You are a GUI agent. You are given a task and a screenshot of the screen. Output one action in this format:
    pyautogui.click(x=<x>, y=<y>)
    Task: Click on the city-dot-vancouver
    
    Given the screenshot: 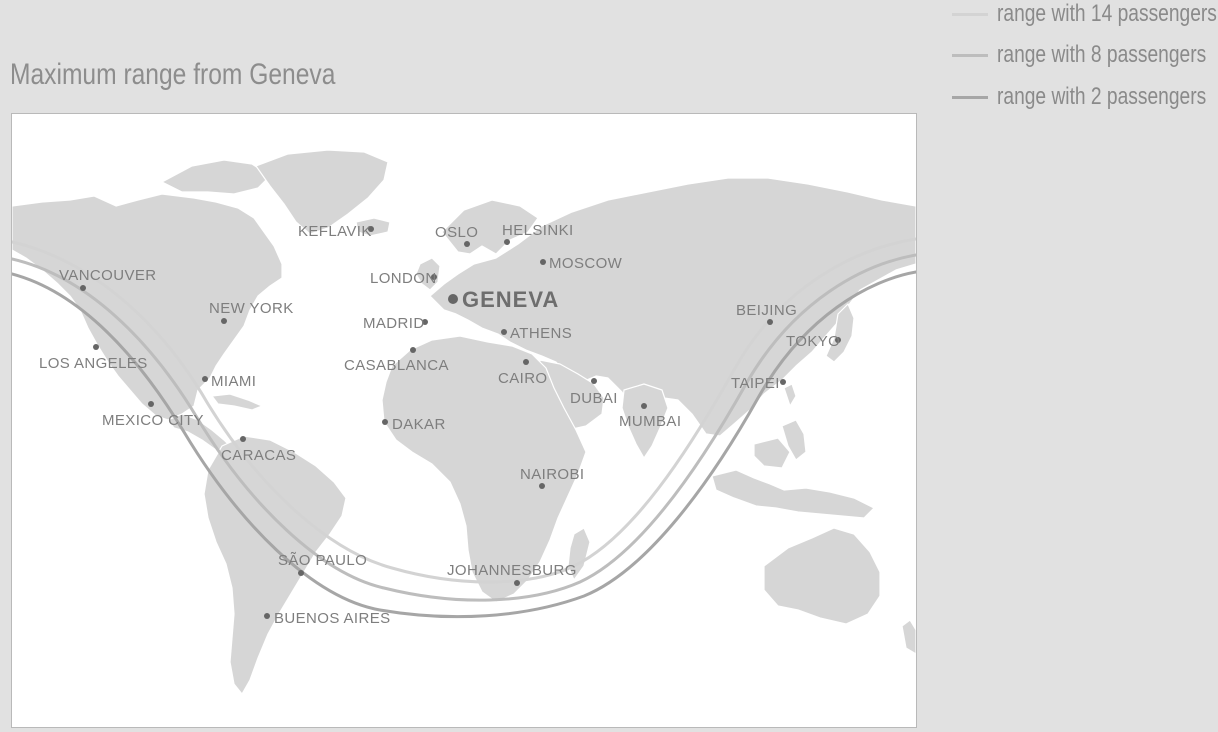 What is the action you would take?
    pyautogui.click(x=83, y=288)
    